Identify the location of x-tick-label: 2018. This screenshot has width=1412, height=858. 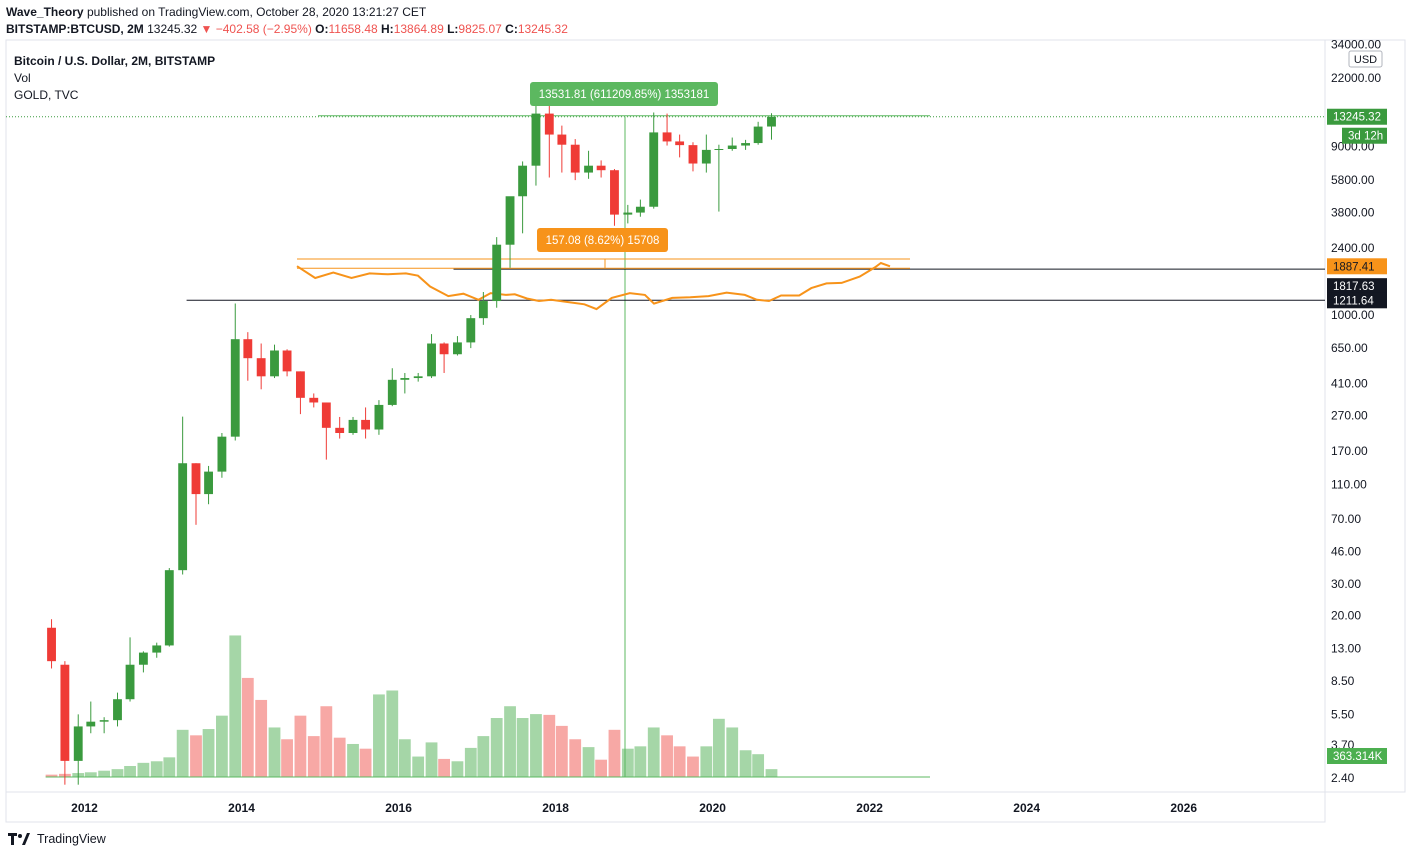
(555, 808).